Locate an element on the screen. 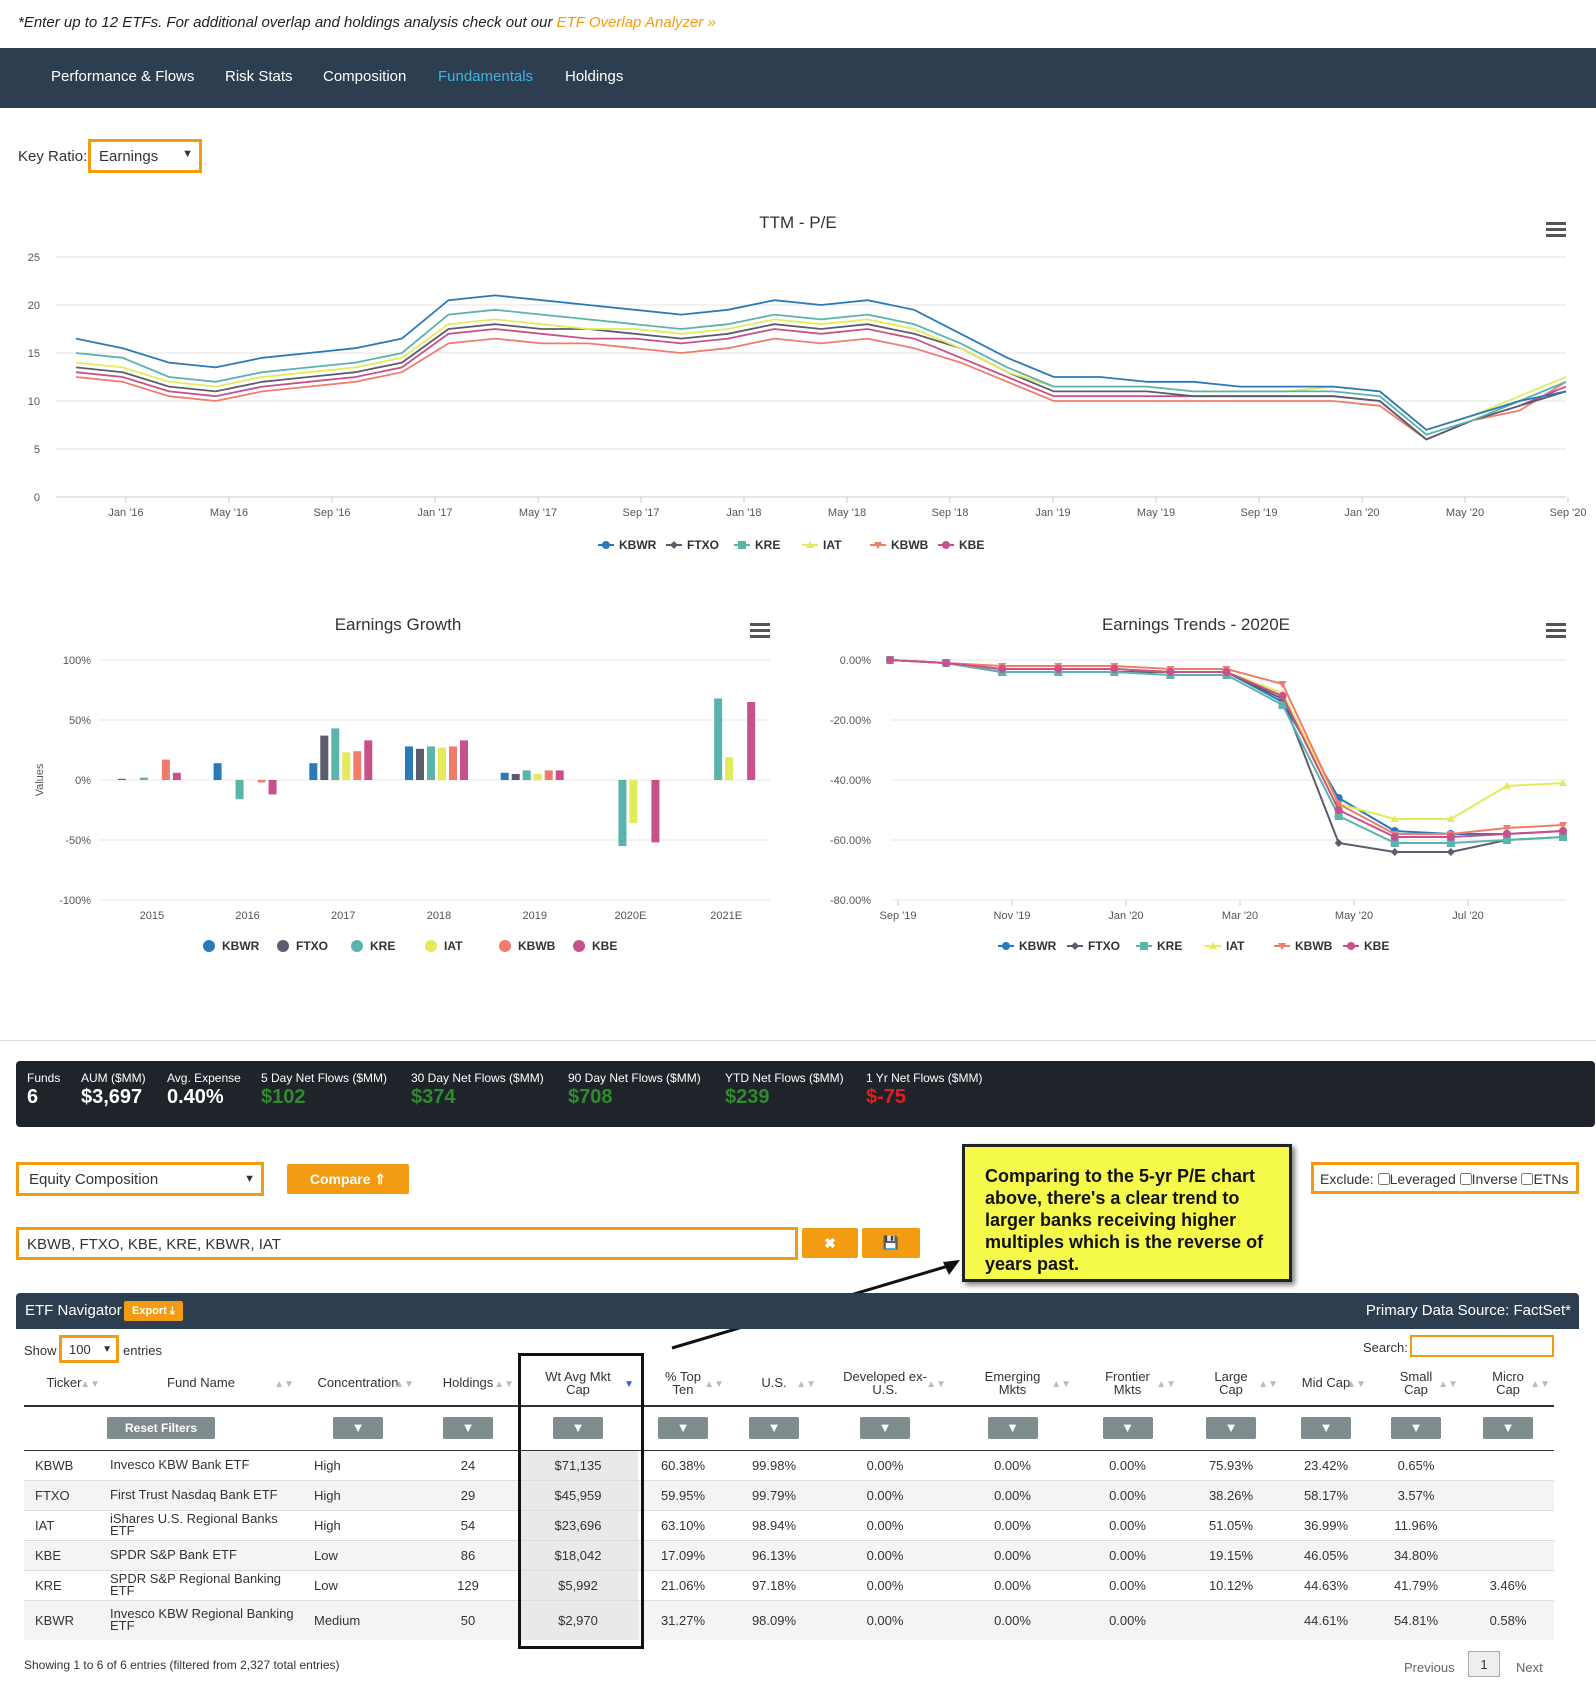 The width and height of the screenshot is (1596, 1701). col-frontier-mkts: Frontier Mkts ▲▼ is located at coordinates (1127, 1383).